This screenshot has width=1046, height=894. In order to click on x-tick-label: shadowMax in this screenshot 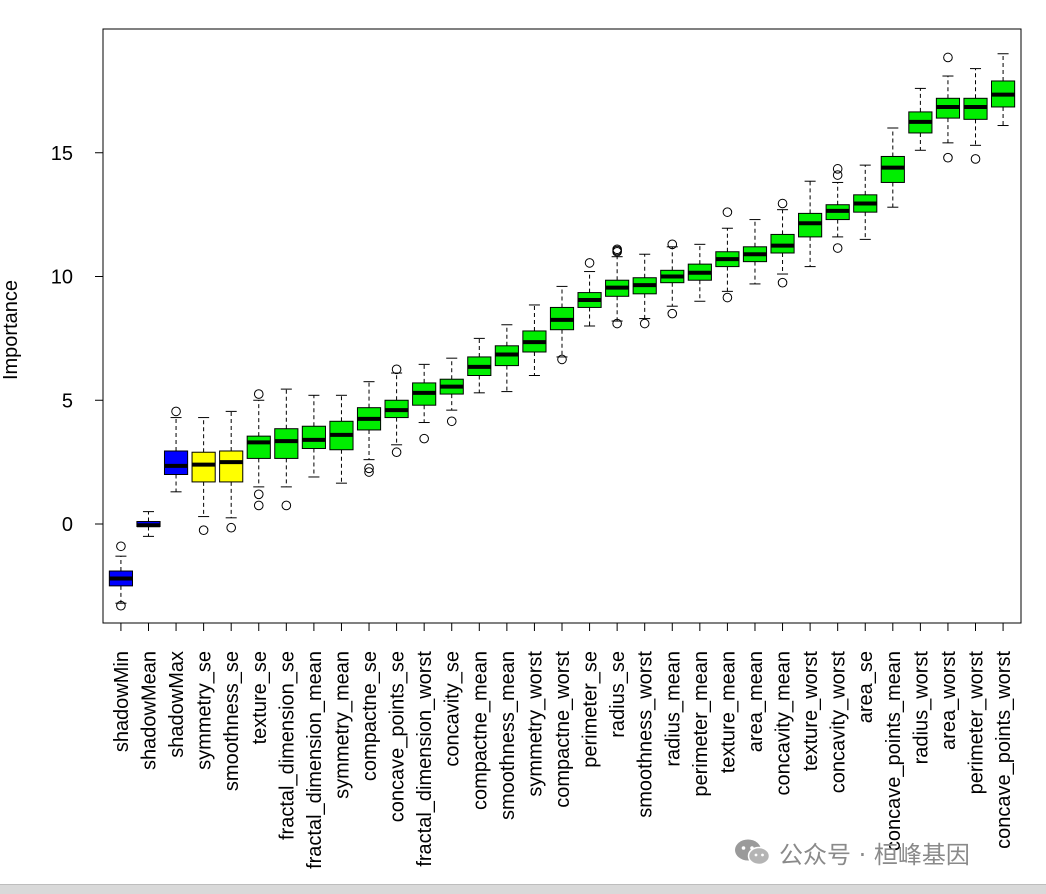, I will do `click(177, 704)`.